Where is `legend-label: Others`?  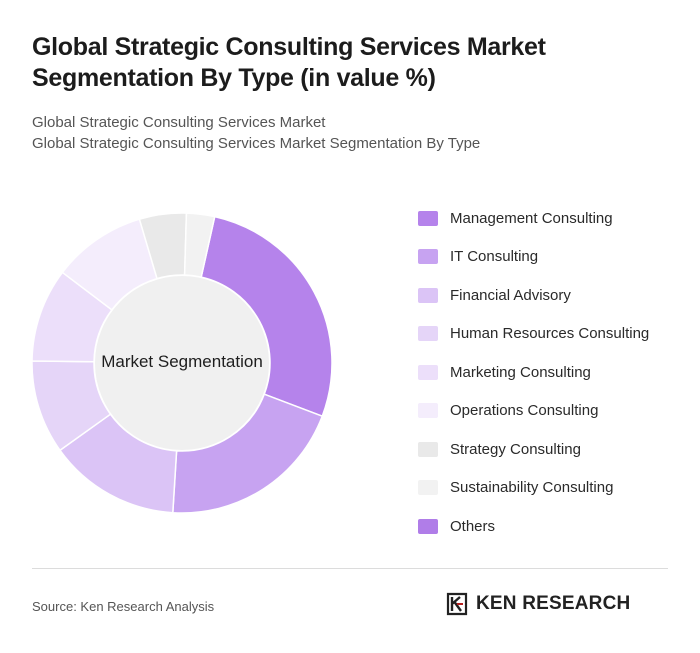
legend-label: Others is located at coordinates (473, 526).